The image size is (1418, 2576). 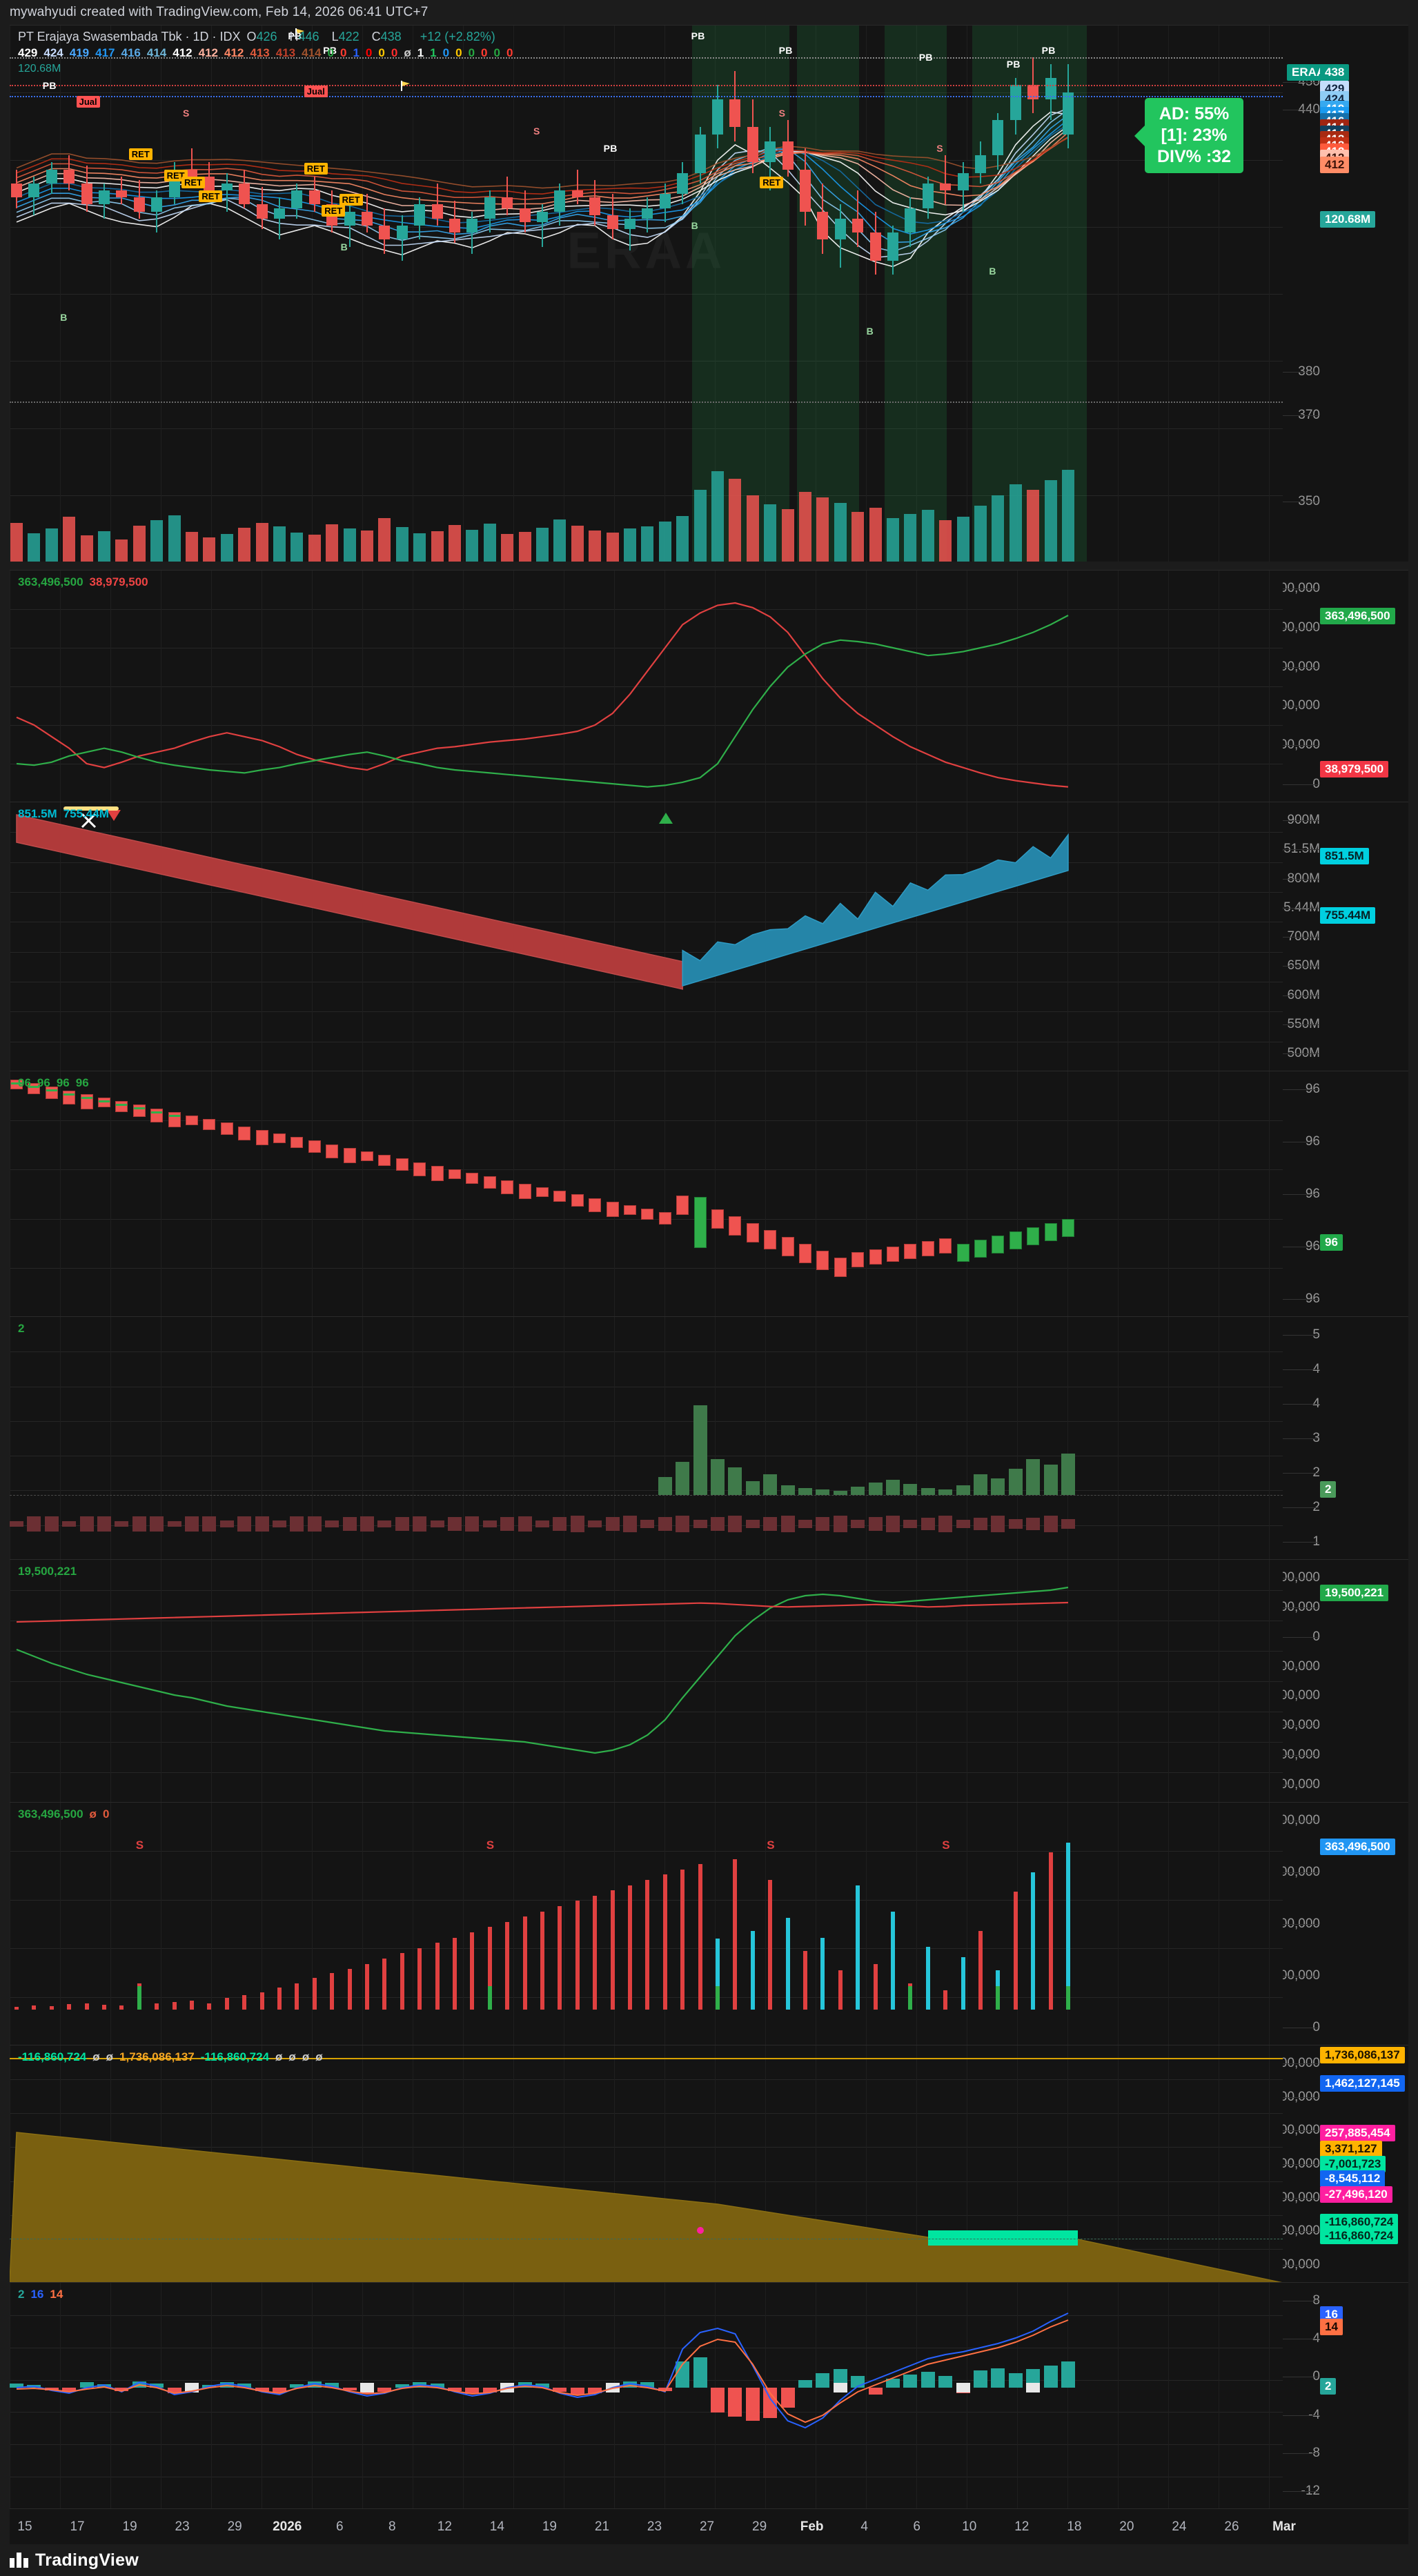 I want to click on price-label: -27,496,120, so click(x=1356, y=2194).